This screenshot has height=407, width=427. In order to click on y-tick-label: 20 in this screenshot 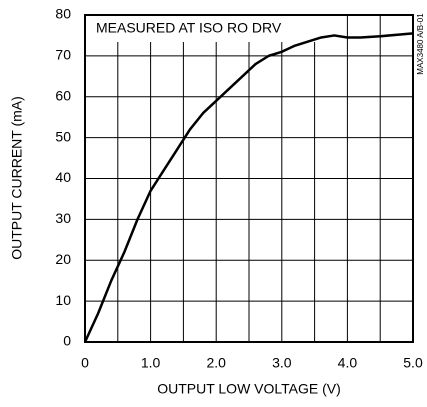, I will do `click(63, 259)`.